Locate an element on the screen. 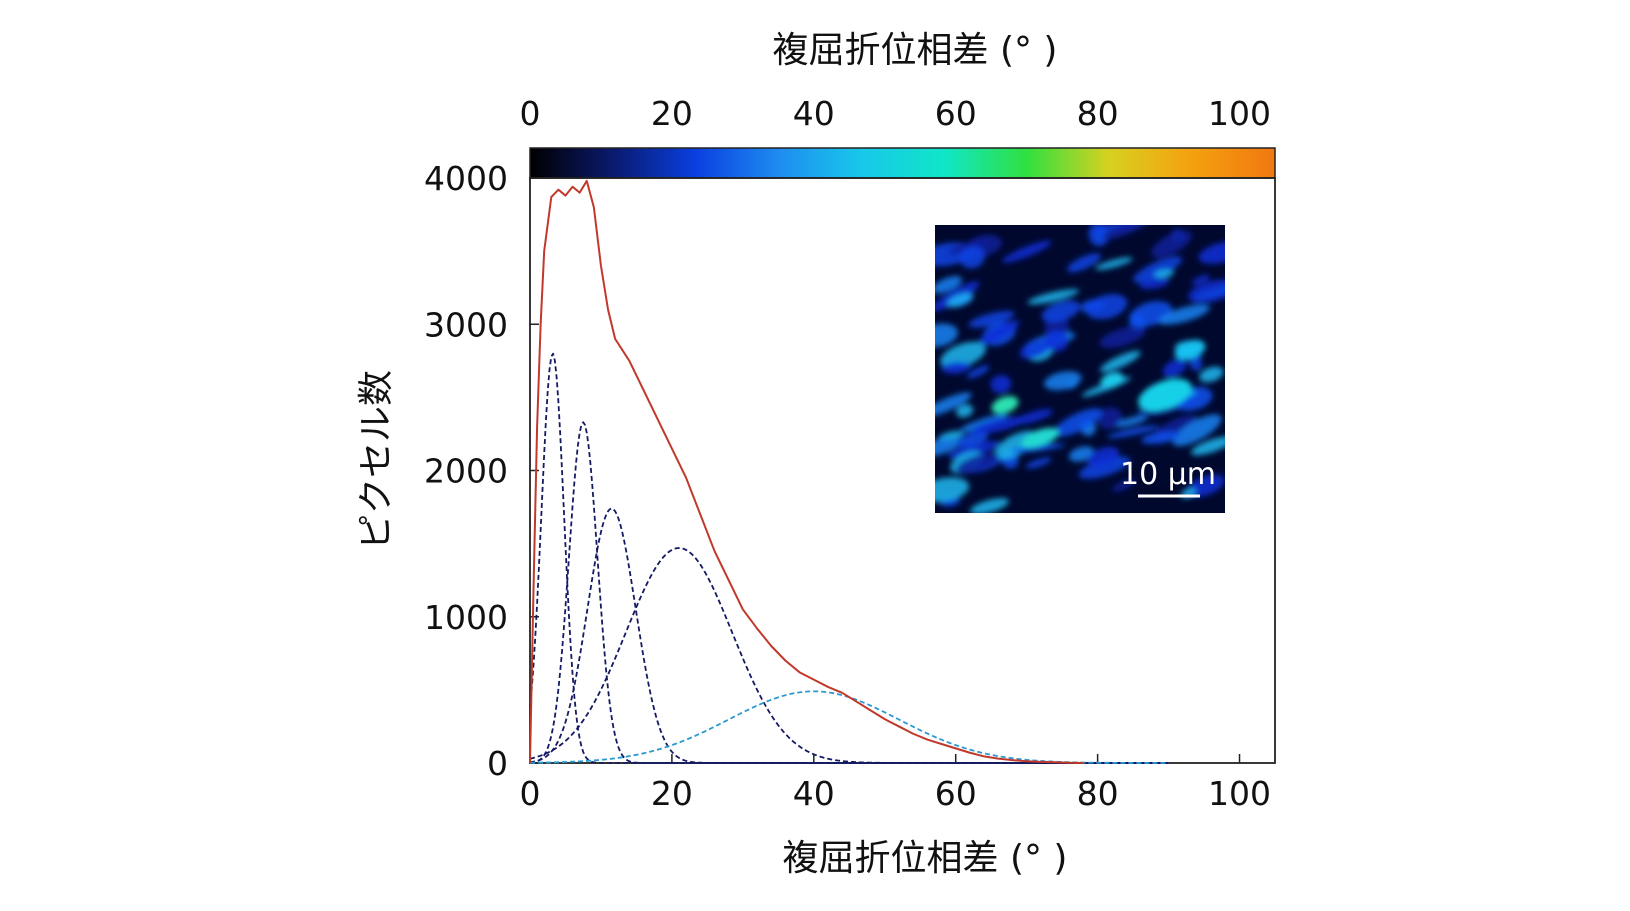  y-tick-label: 4000 is located at coordinates (466, 178).